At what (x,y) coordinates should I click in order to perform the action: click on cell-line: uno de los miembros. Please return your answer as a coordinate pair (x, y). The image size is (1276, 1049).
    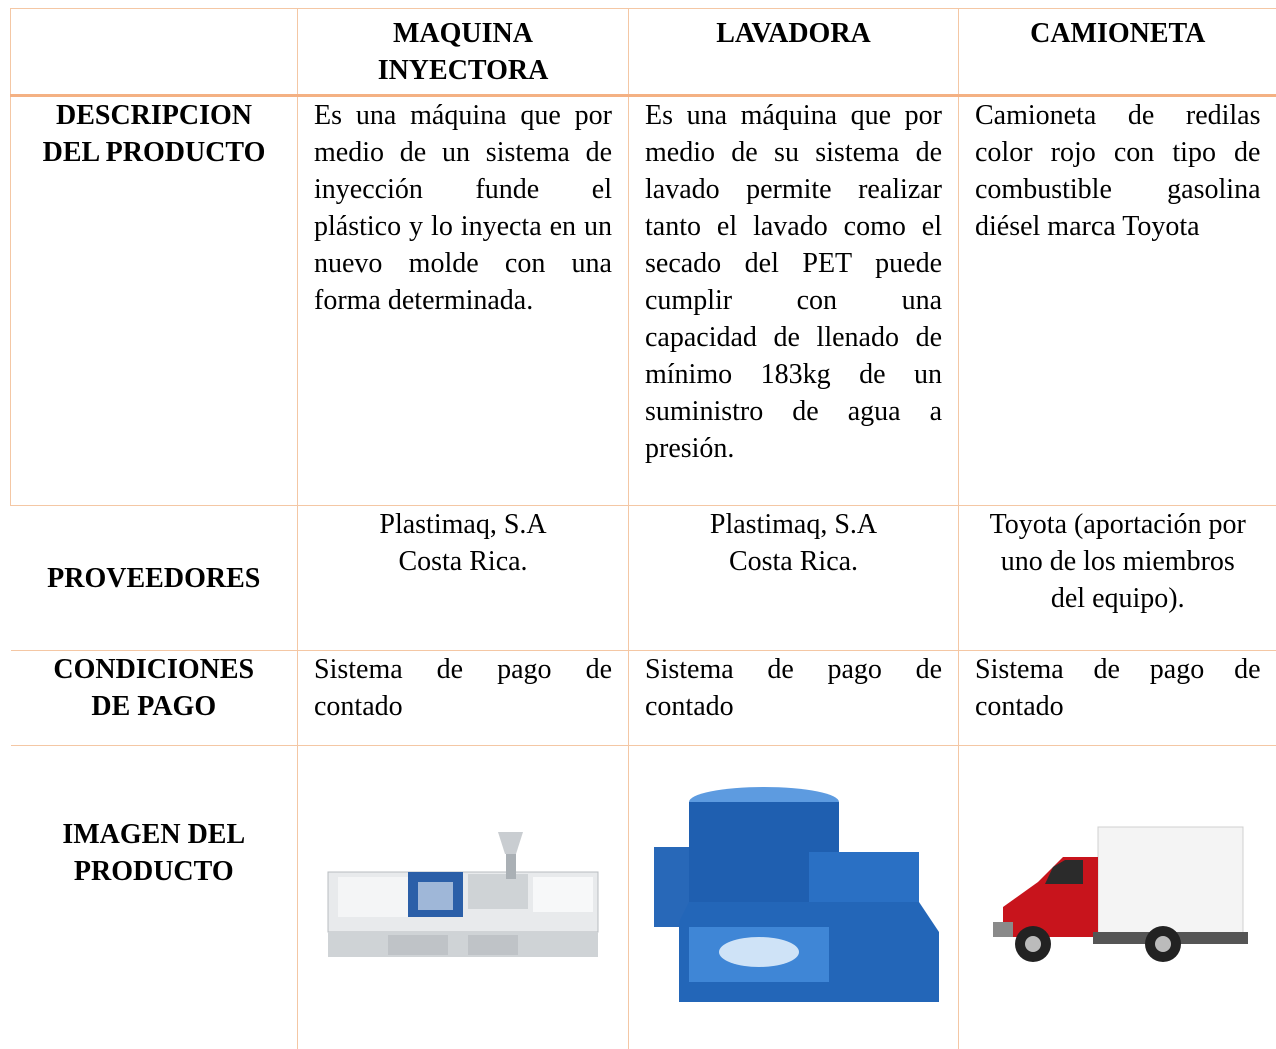
    Looking at the image, I should click on (1118, 561).